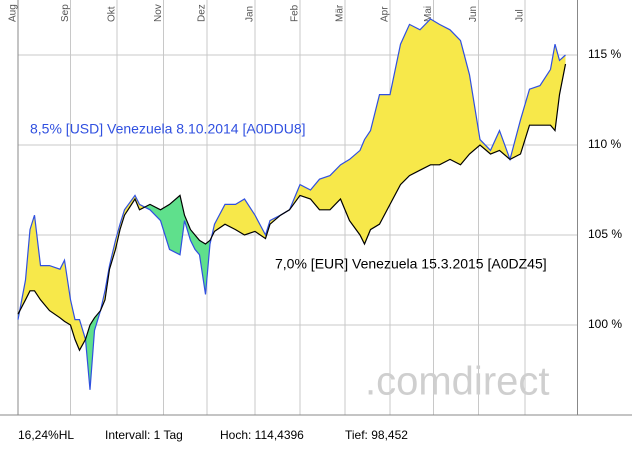 Image resolution: width=632 pixels, height=456 pixels. Describe the element at coordinates (604, 144) in the screenshot. I see `y-tick-label: 110 %` at that location.